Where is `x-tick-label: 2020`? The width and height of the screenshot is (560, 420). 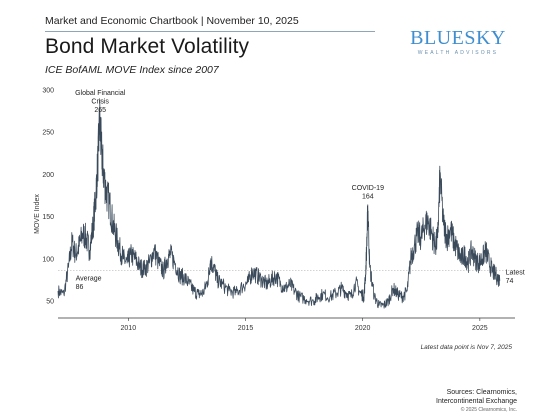
x-tick-label: 2020 is located at coordinates (363, 328).